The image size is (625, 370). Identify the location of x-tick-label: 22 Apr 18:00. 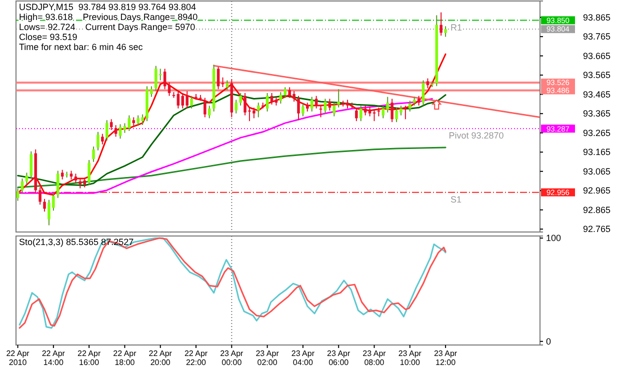
(125, 358).